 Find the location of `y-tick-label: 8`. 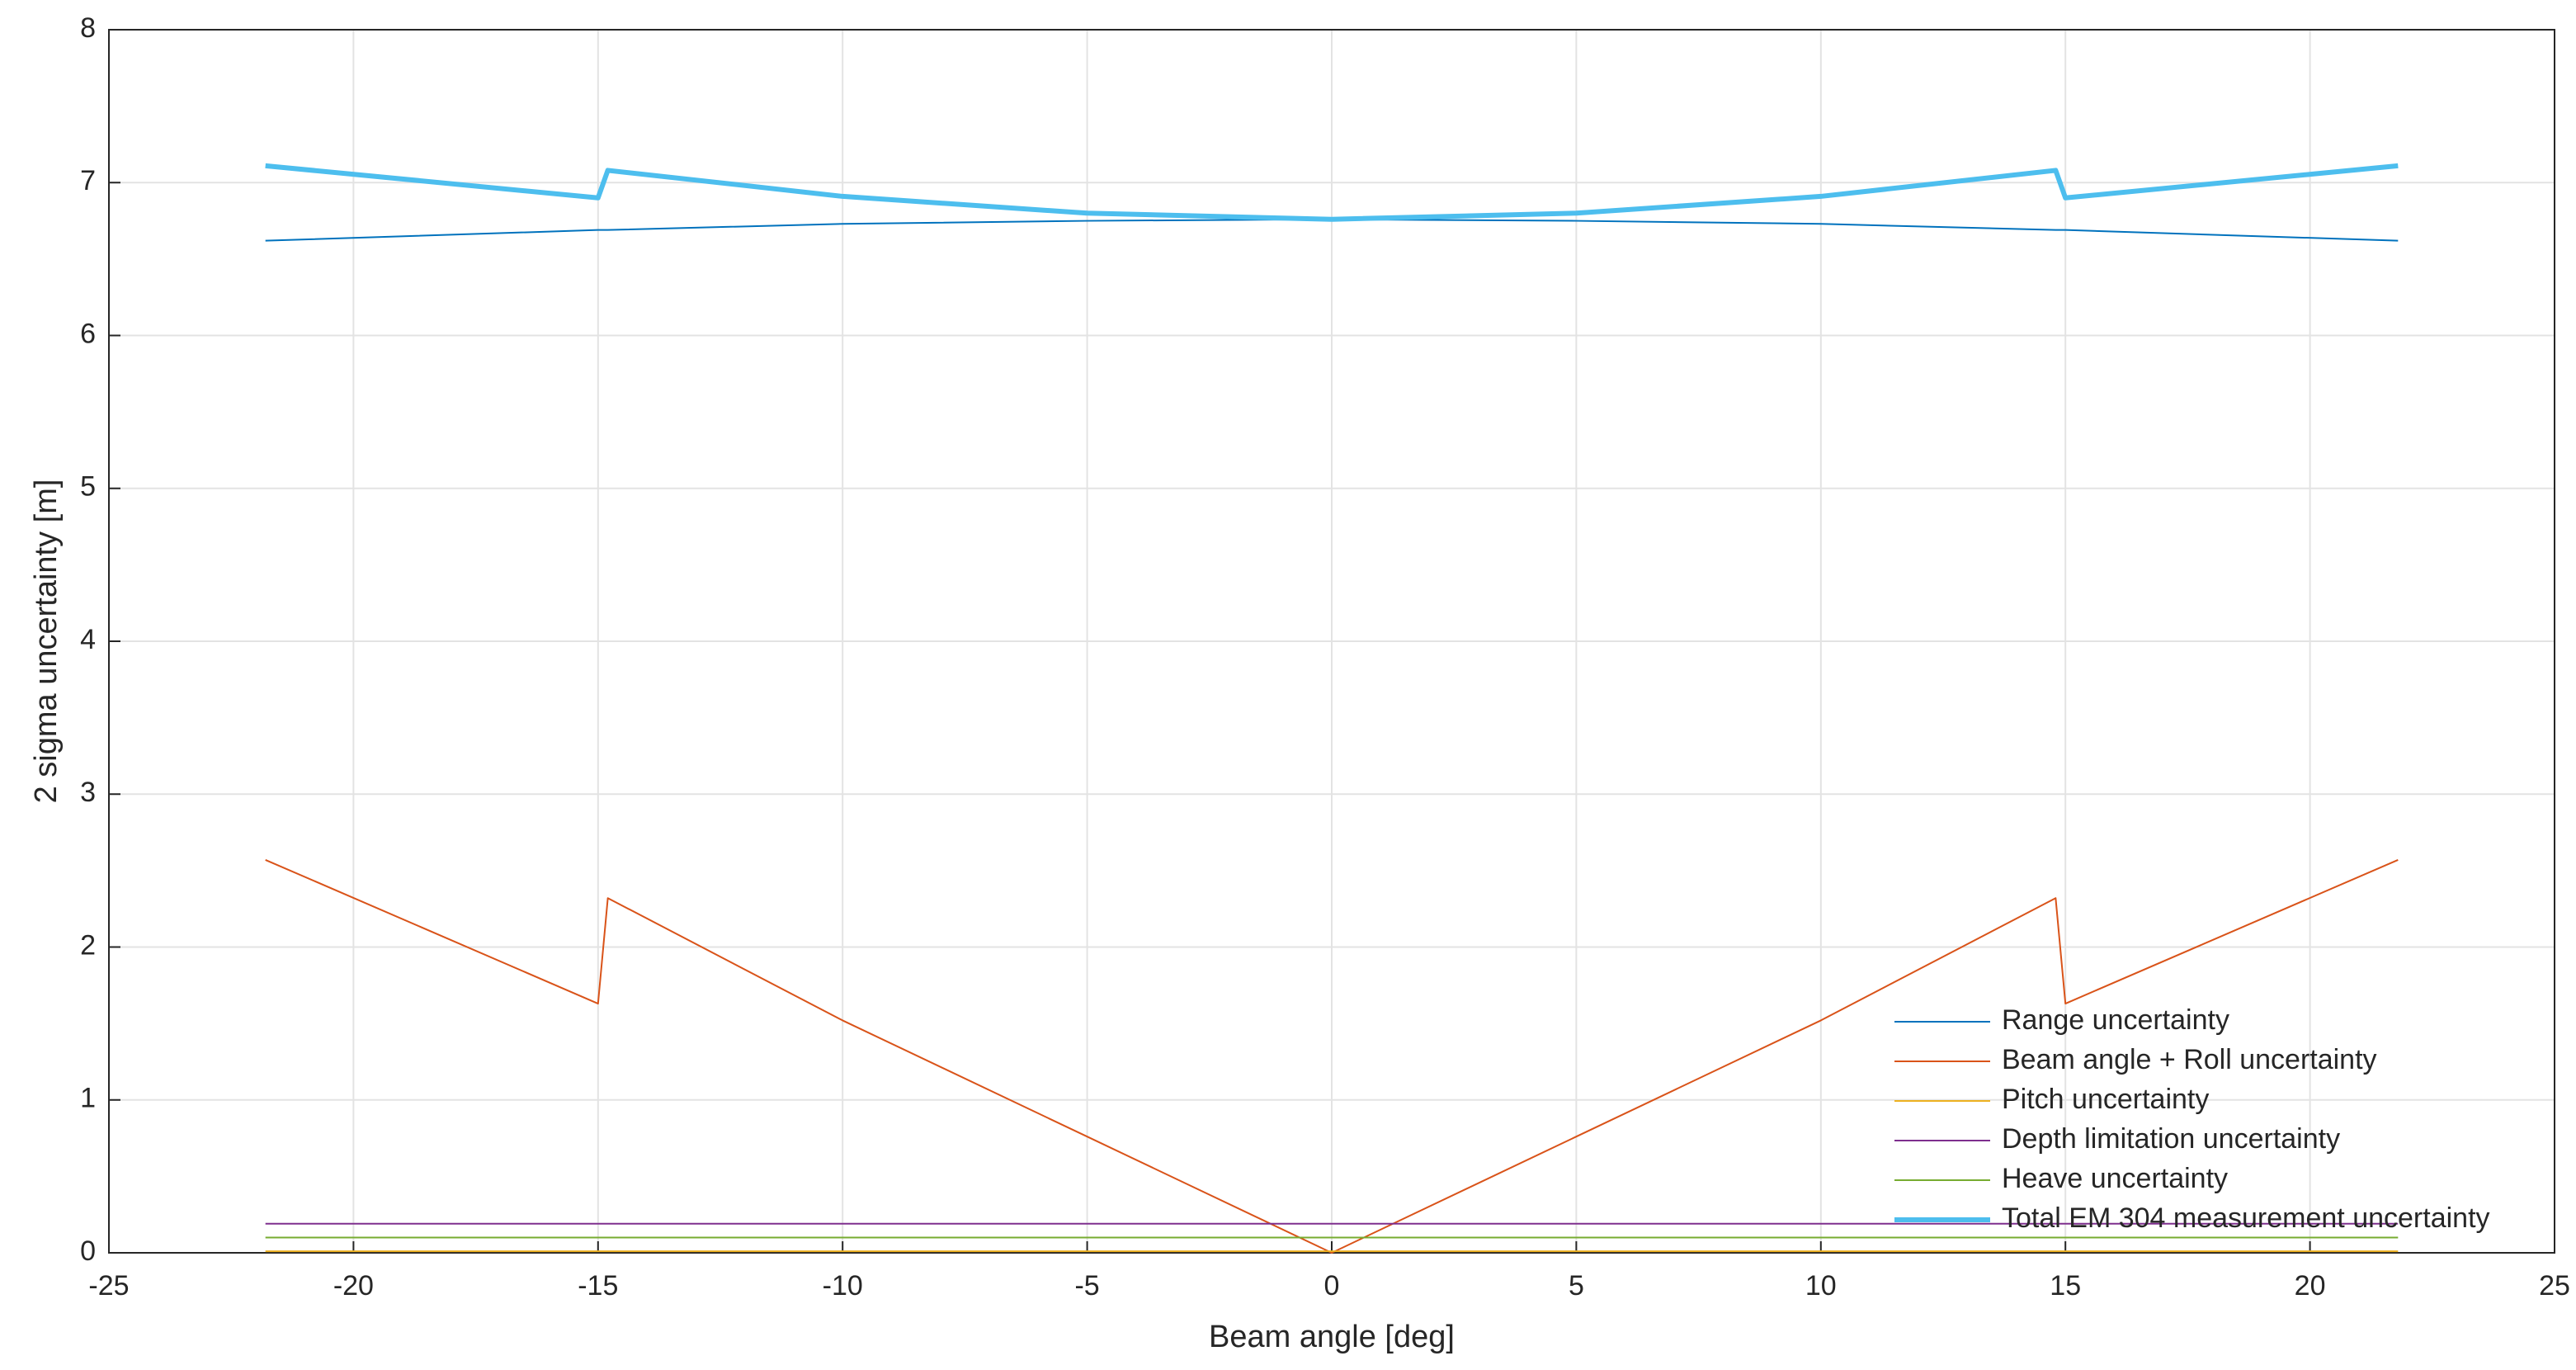

y-tick-label: 8 is located at coordinates (88, 28).